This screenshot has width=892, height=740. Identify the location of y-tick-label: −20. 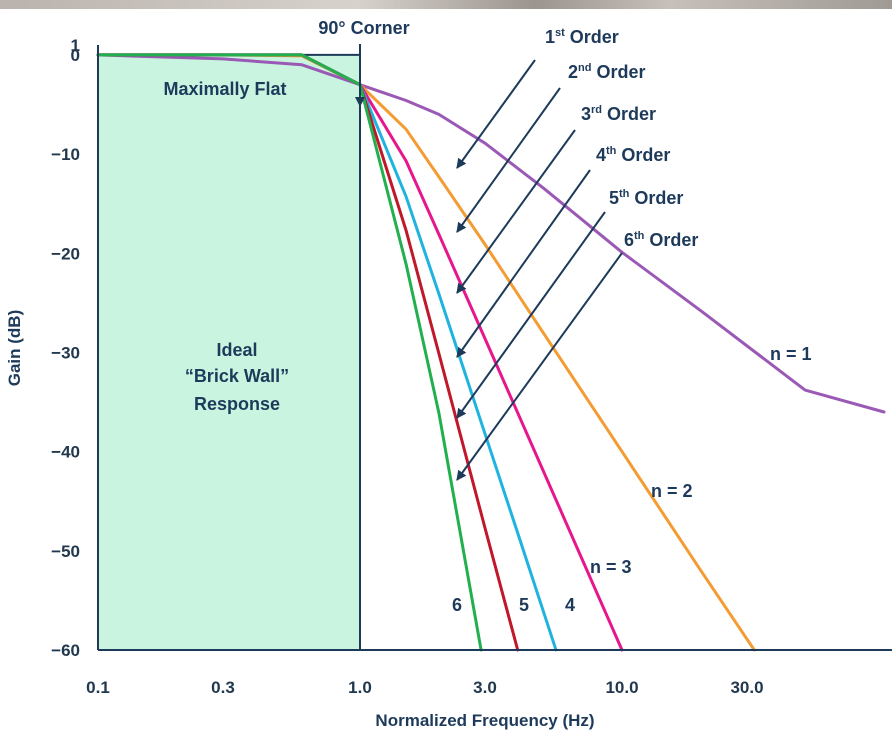
(65, 253).